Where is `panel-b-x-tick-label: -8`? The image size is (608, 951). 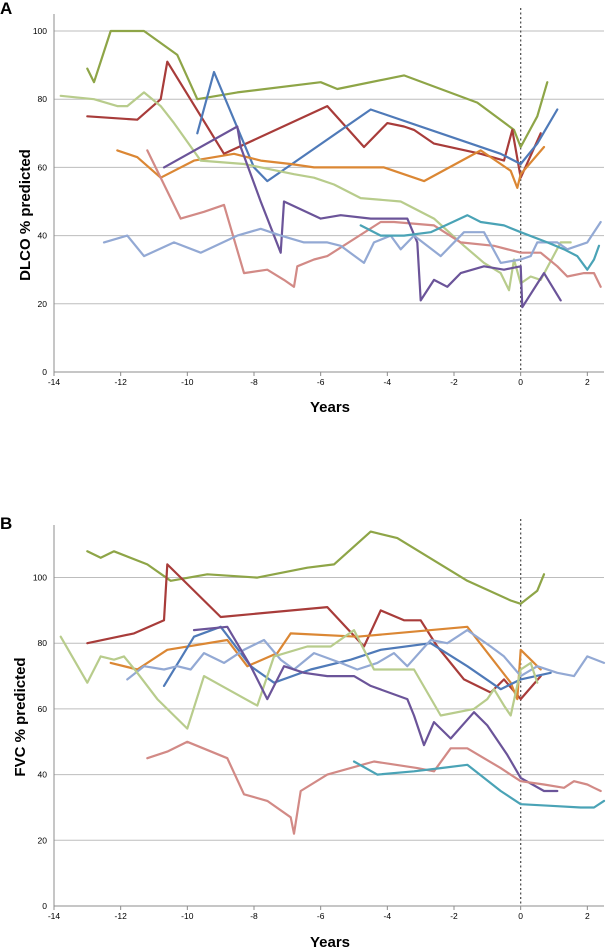 panel-b-x-tick-label: -8 is located at coordinates (254, 916).